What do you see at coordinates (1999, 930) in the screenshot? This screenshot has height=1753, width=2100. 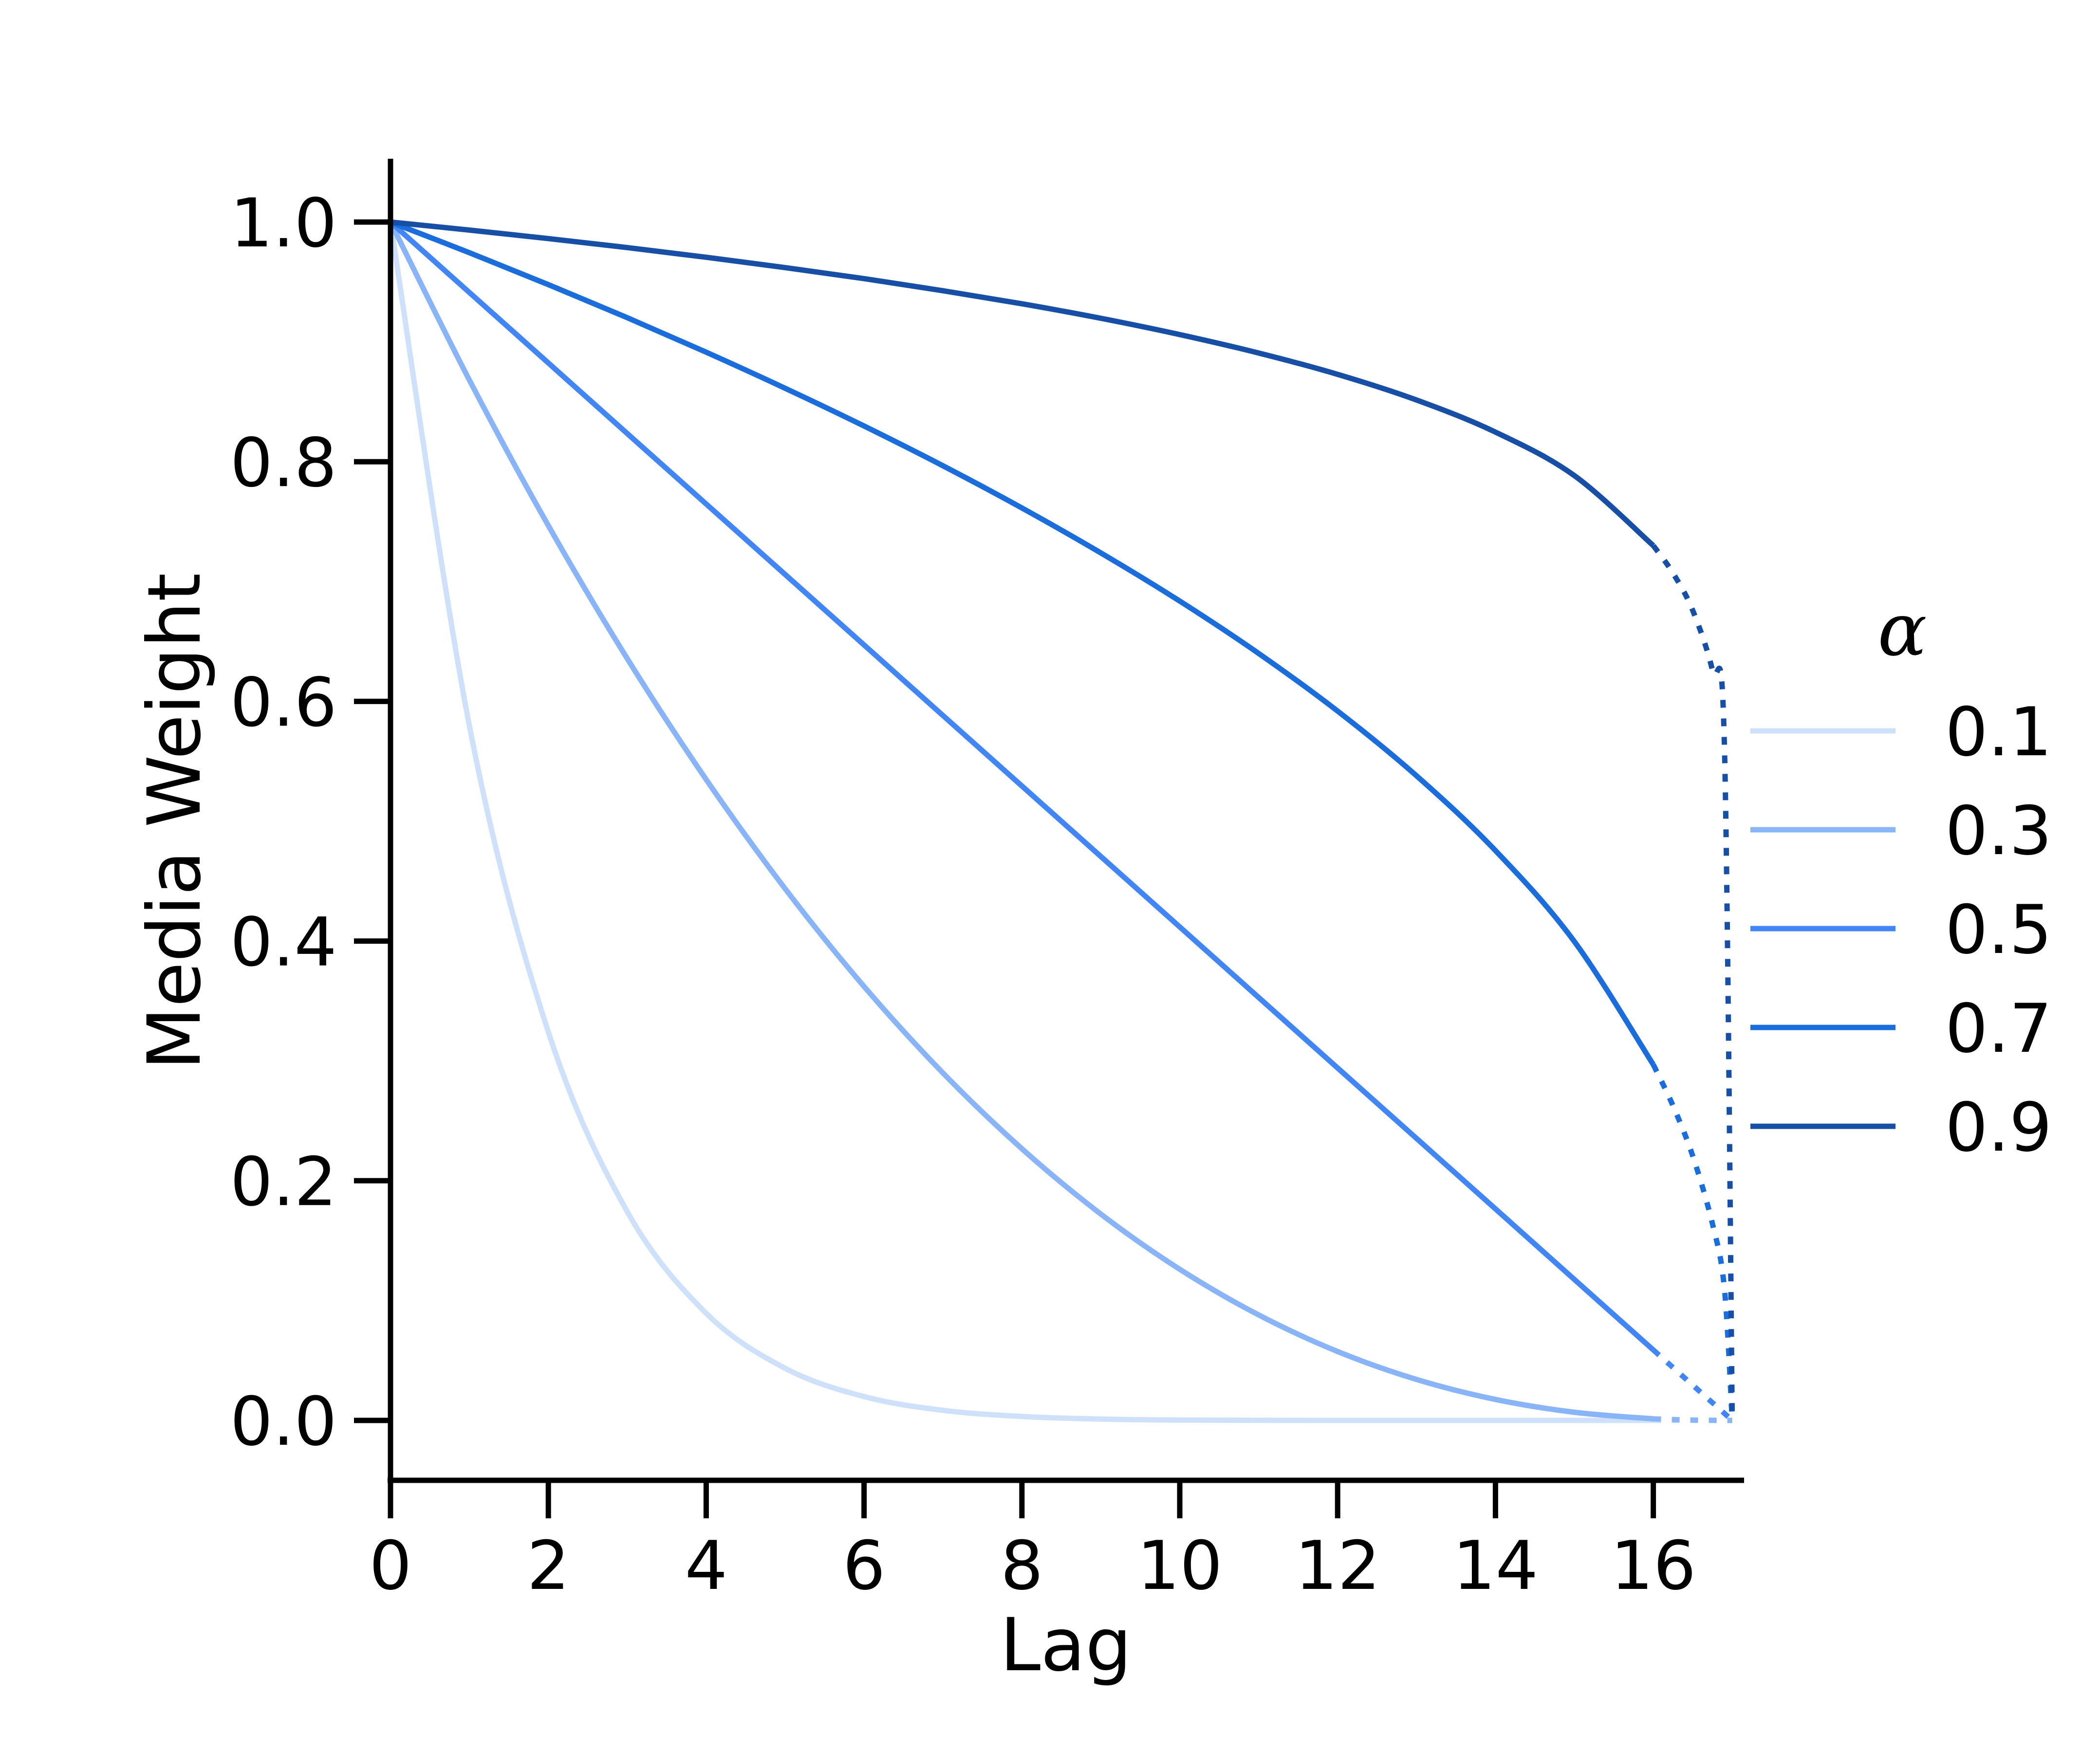 I see `legend-label-0.5: 0.5` at bounding box center [1999, 930].